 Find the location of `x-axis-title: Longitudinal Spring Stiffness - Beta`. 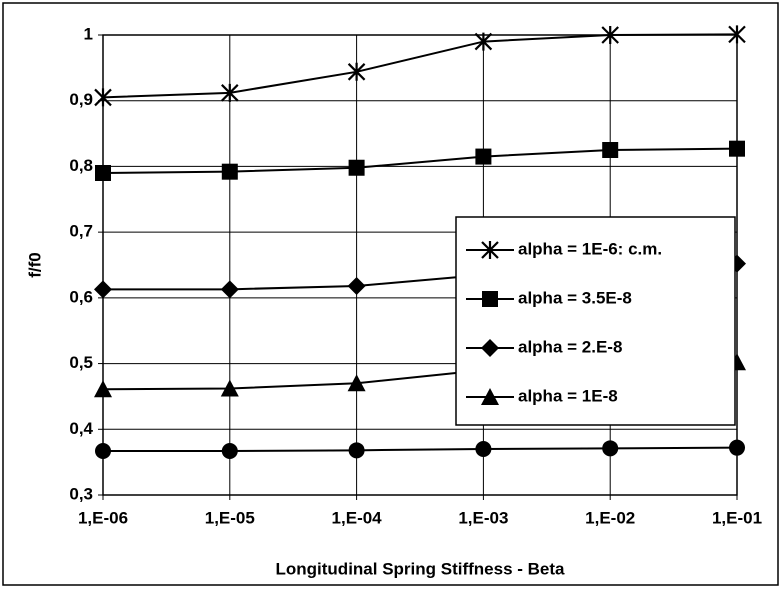

x-axis-title: Longitudinal Spring Stiffness - Beta is located at coordinates (421, 568).